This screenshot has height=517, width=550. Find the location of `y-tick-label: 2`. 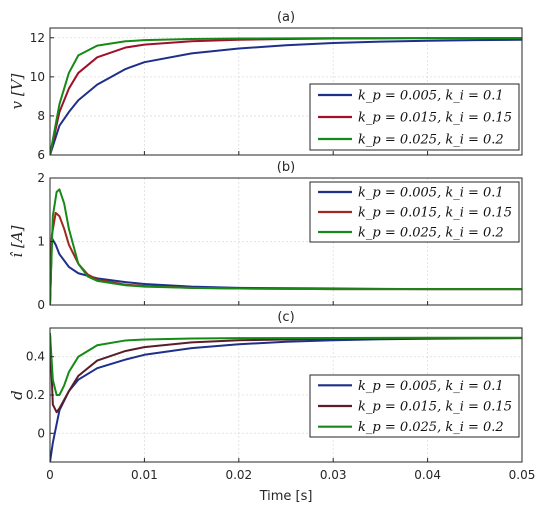

y-tick-label: 2 is located at coordinates (41, 178).